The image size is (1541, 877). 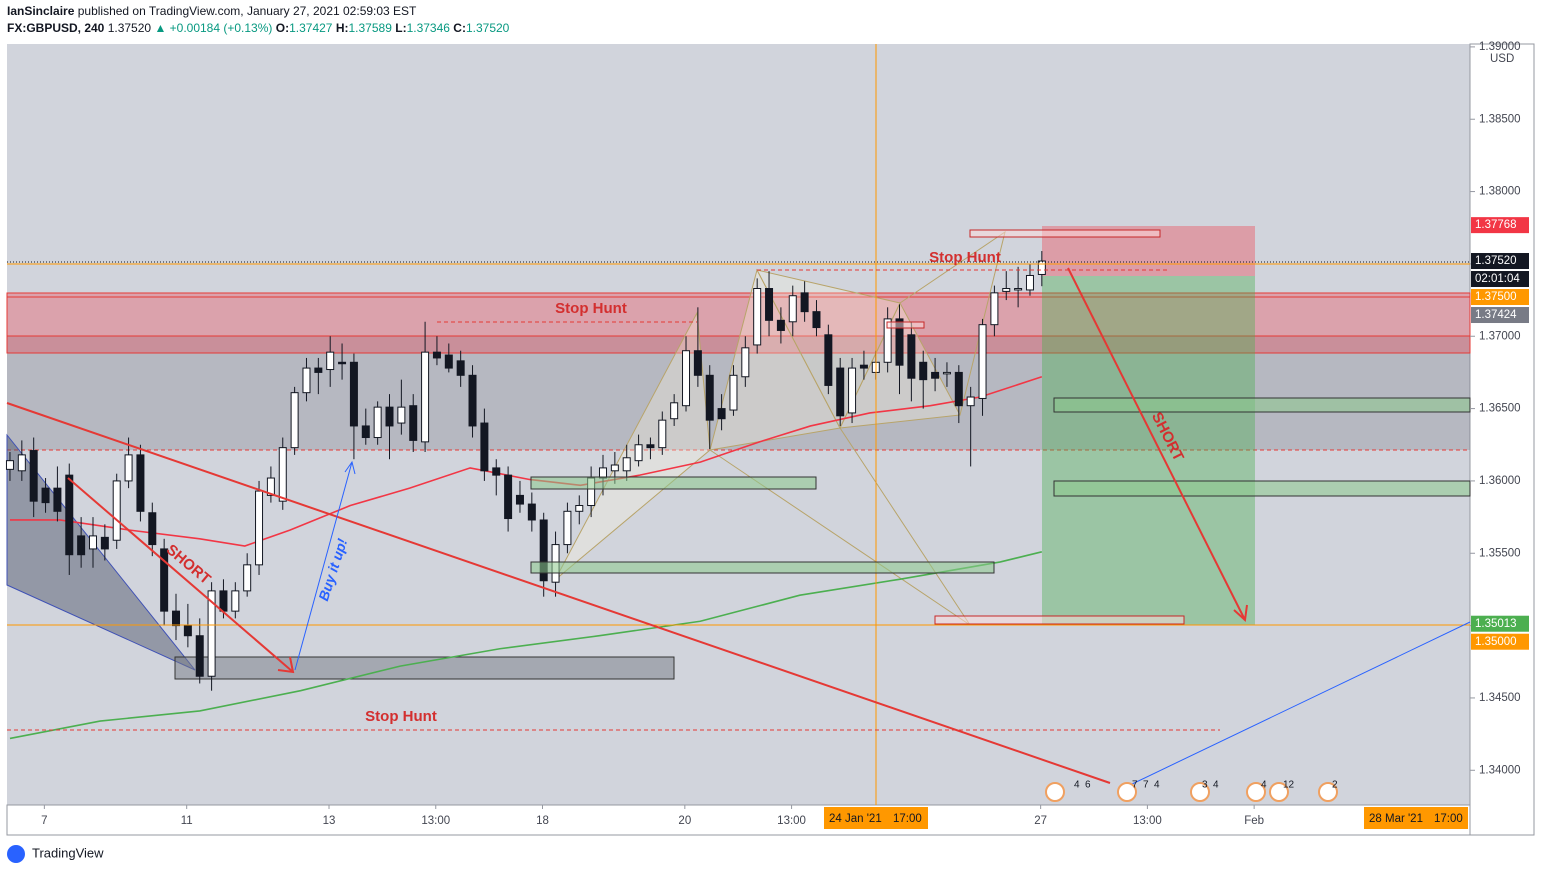 I want to click on ohlc-value: 1.37589, so click(x=371, y=28).